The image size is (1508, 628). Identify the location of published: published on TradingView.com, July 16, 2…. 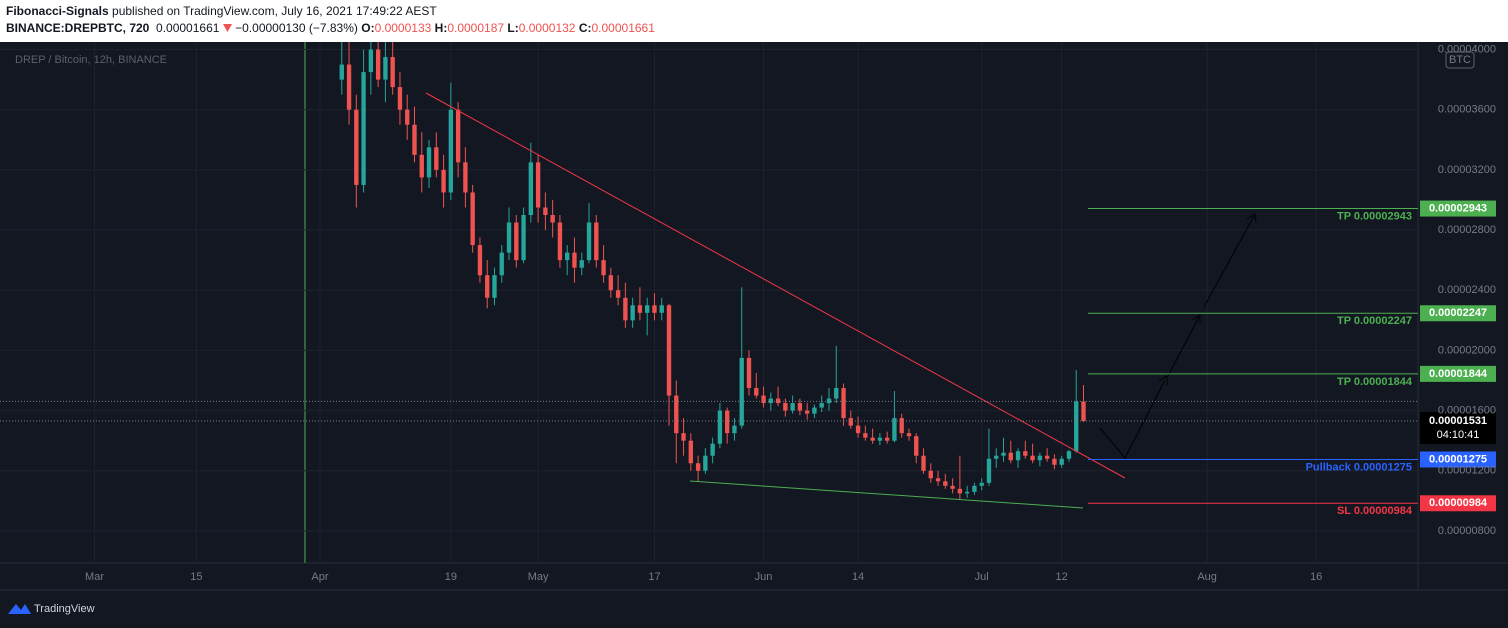
(274, 11).